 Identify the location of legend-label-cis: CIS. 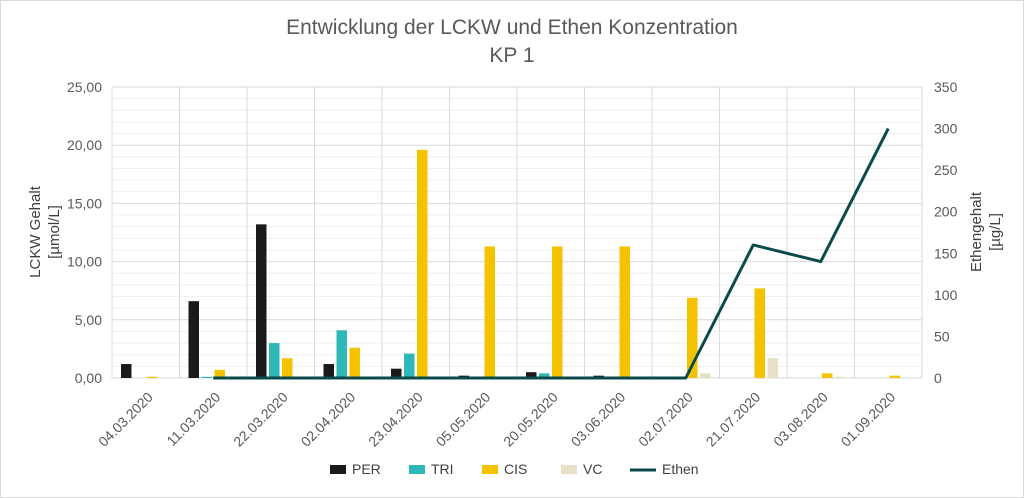
(515, 469).